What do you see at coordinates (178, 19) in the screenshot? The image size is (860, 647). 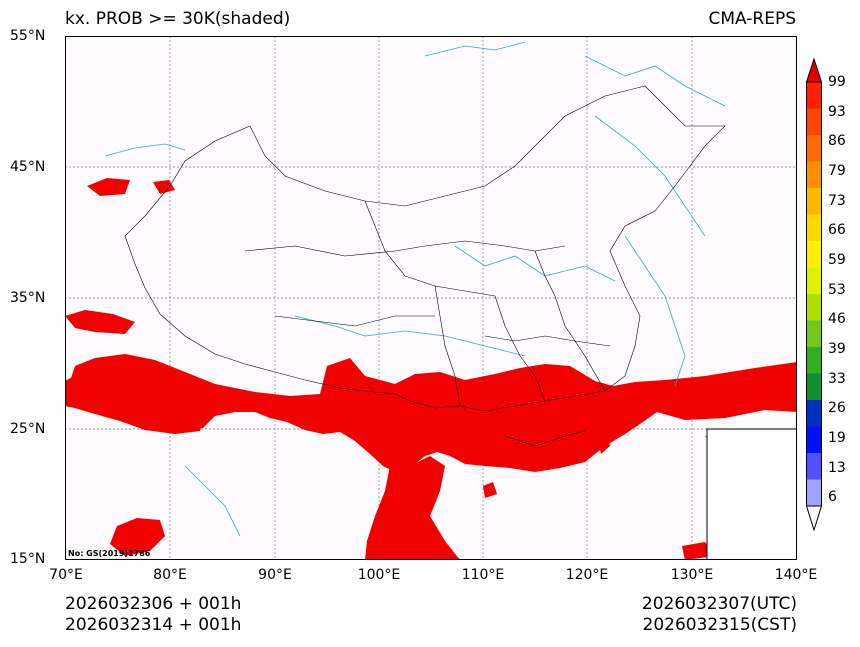 I see `map-title: kx. PROB >= 30K(shaded)` at bounding box center [178, 19].